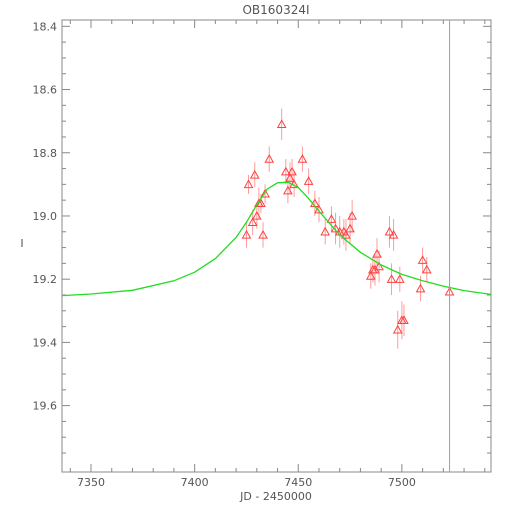  Describe the element at coordinates (45, 153) in the screenshot. I see `y-tick-label: 18.8` at that location.